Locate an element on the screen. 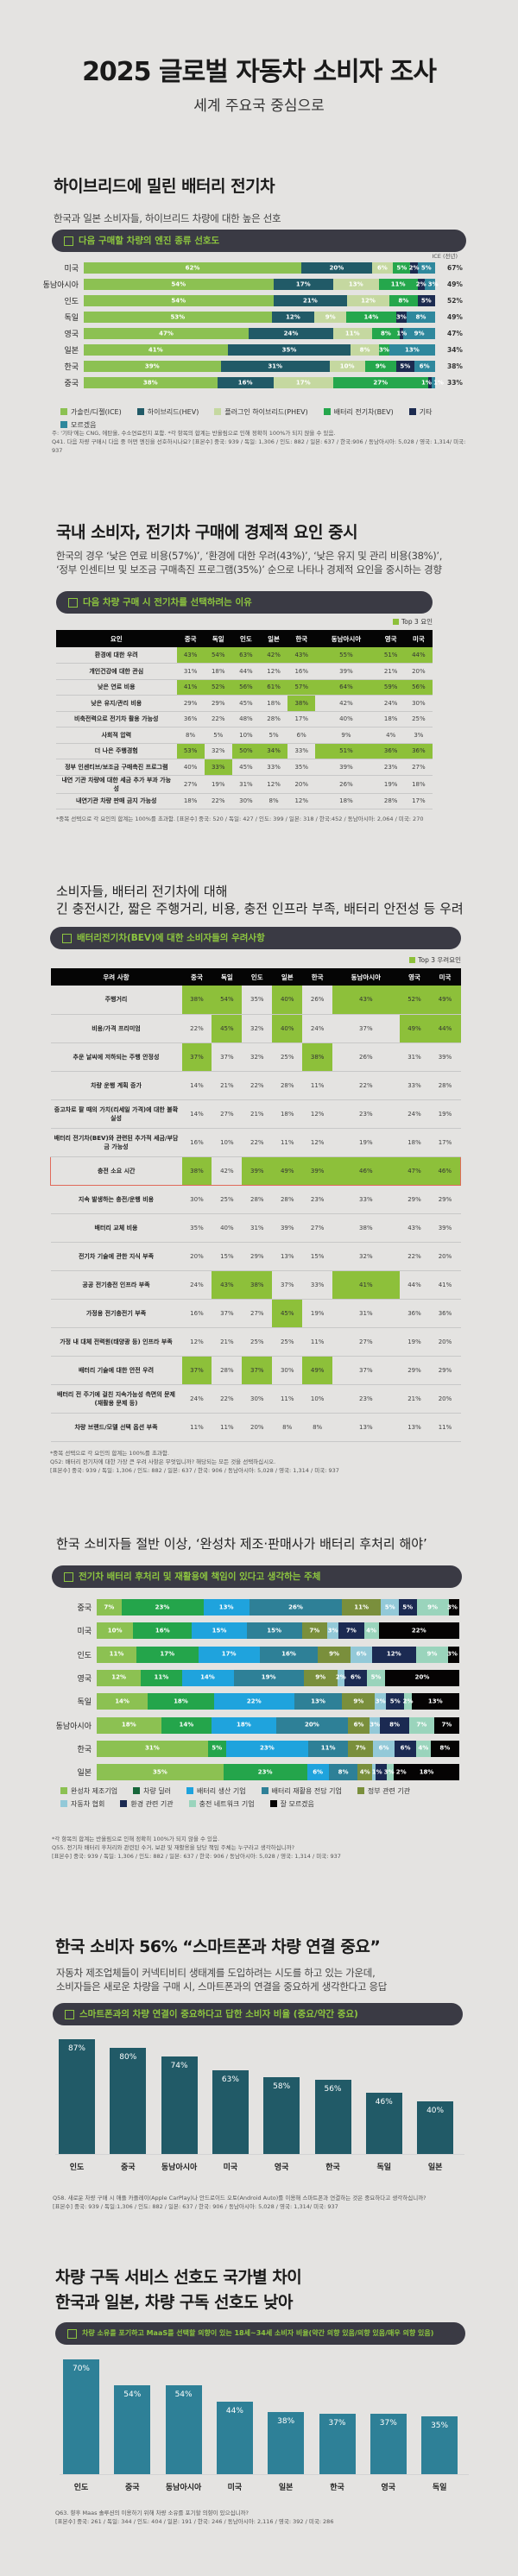 Image resolution: width=518 pixels, height=2576 pixels. s3-pill-label: 배터리전기차(BEV)에 대한 소비자들의 우려사항 is located at coordinates (171, 938).